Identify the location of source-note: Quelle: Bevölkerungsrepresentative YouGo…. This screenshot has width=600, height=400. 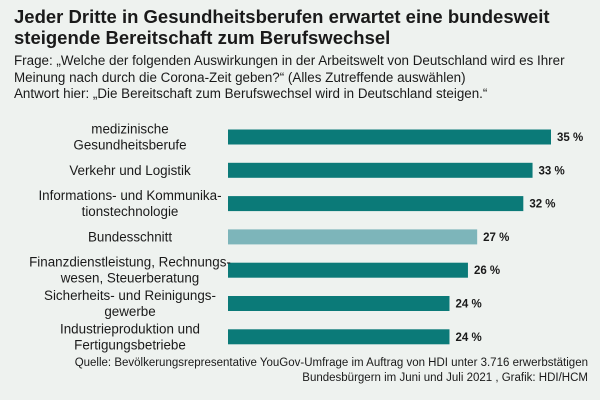
(331, 370).